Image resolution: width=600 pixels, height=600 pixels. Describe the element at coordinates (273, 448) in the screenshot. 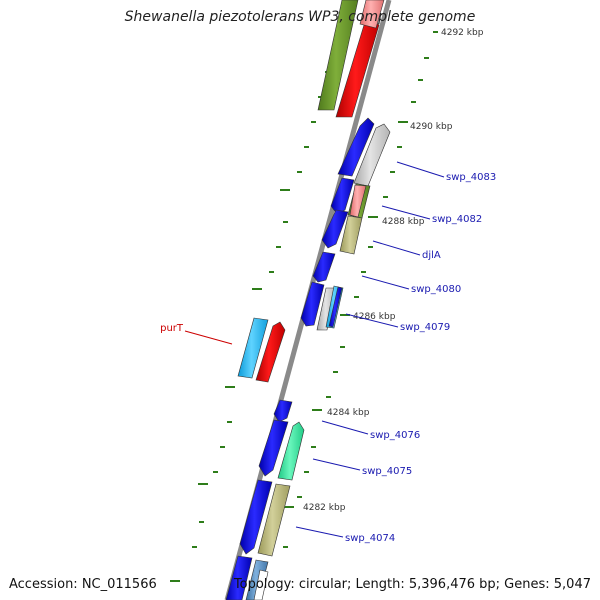

I see `gene-blue-swp4076-b` at that location.